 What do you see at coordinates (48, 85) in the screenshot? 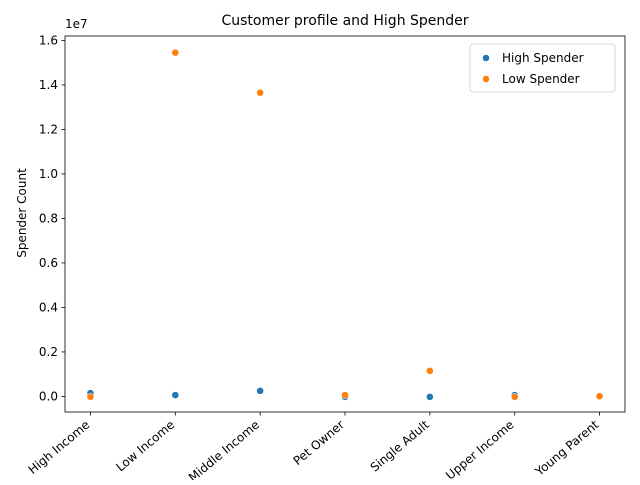
I see `y-tick-label: 1.4` at bounding box center [48, 85].